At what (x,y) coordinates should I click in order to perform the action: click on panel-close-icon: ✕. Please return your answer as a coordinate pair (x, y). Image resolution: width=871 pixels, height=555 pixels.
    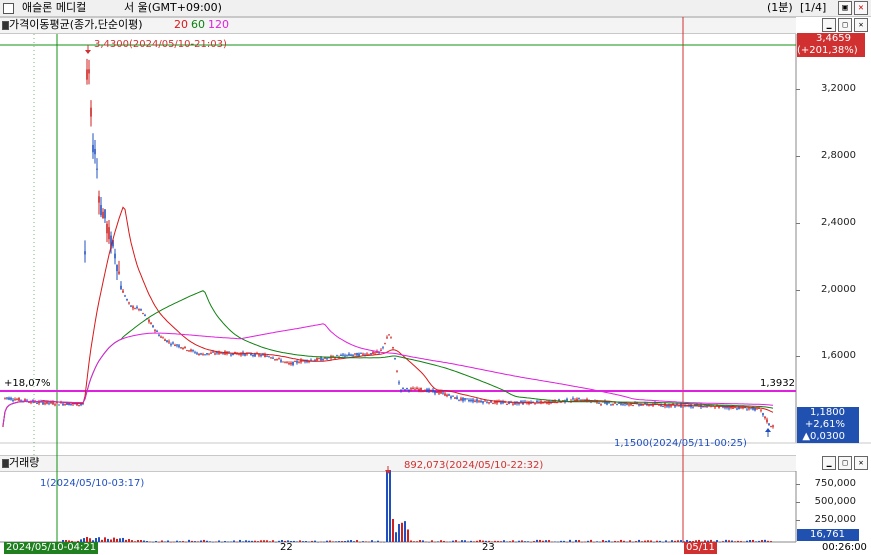
    Looking at the image, I should click on (861, 25).